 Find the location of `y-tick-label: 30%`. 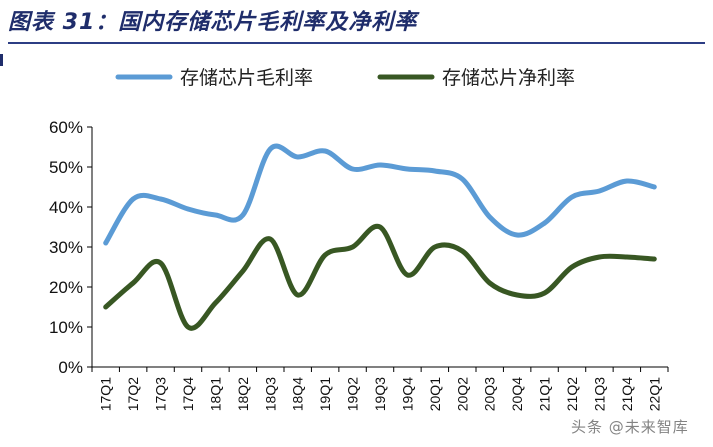

y-tick-label: 30% is located at coordinates (66, 247).